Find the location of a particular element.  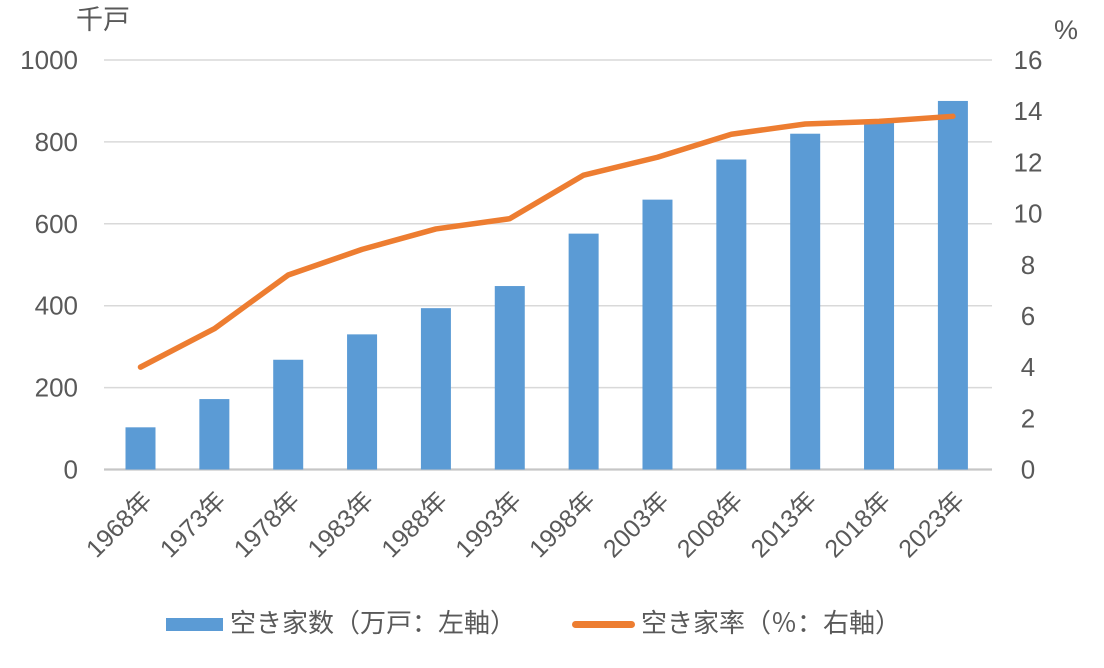

category-label: 2018年 is located at coordinates (857, 524).